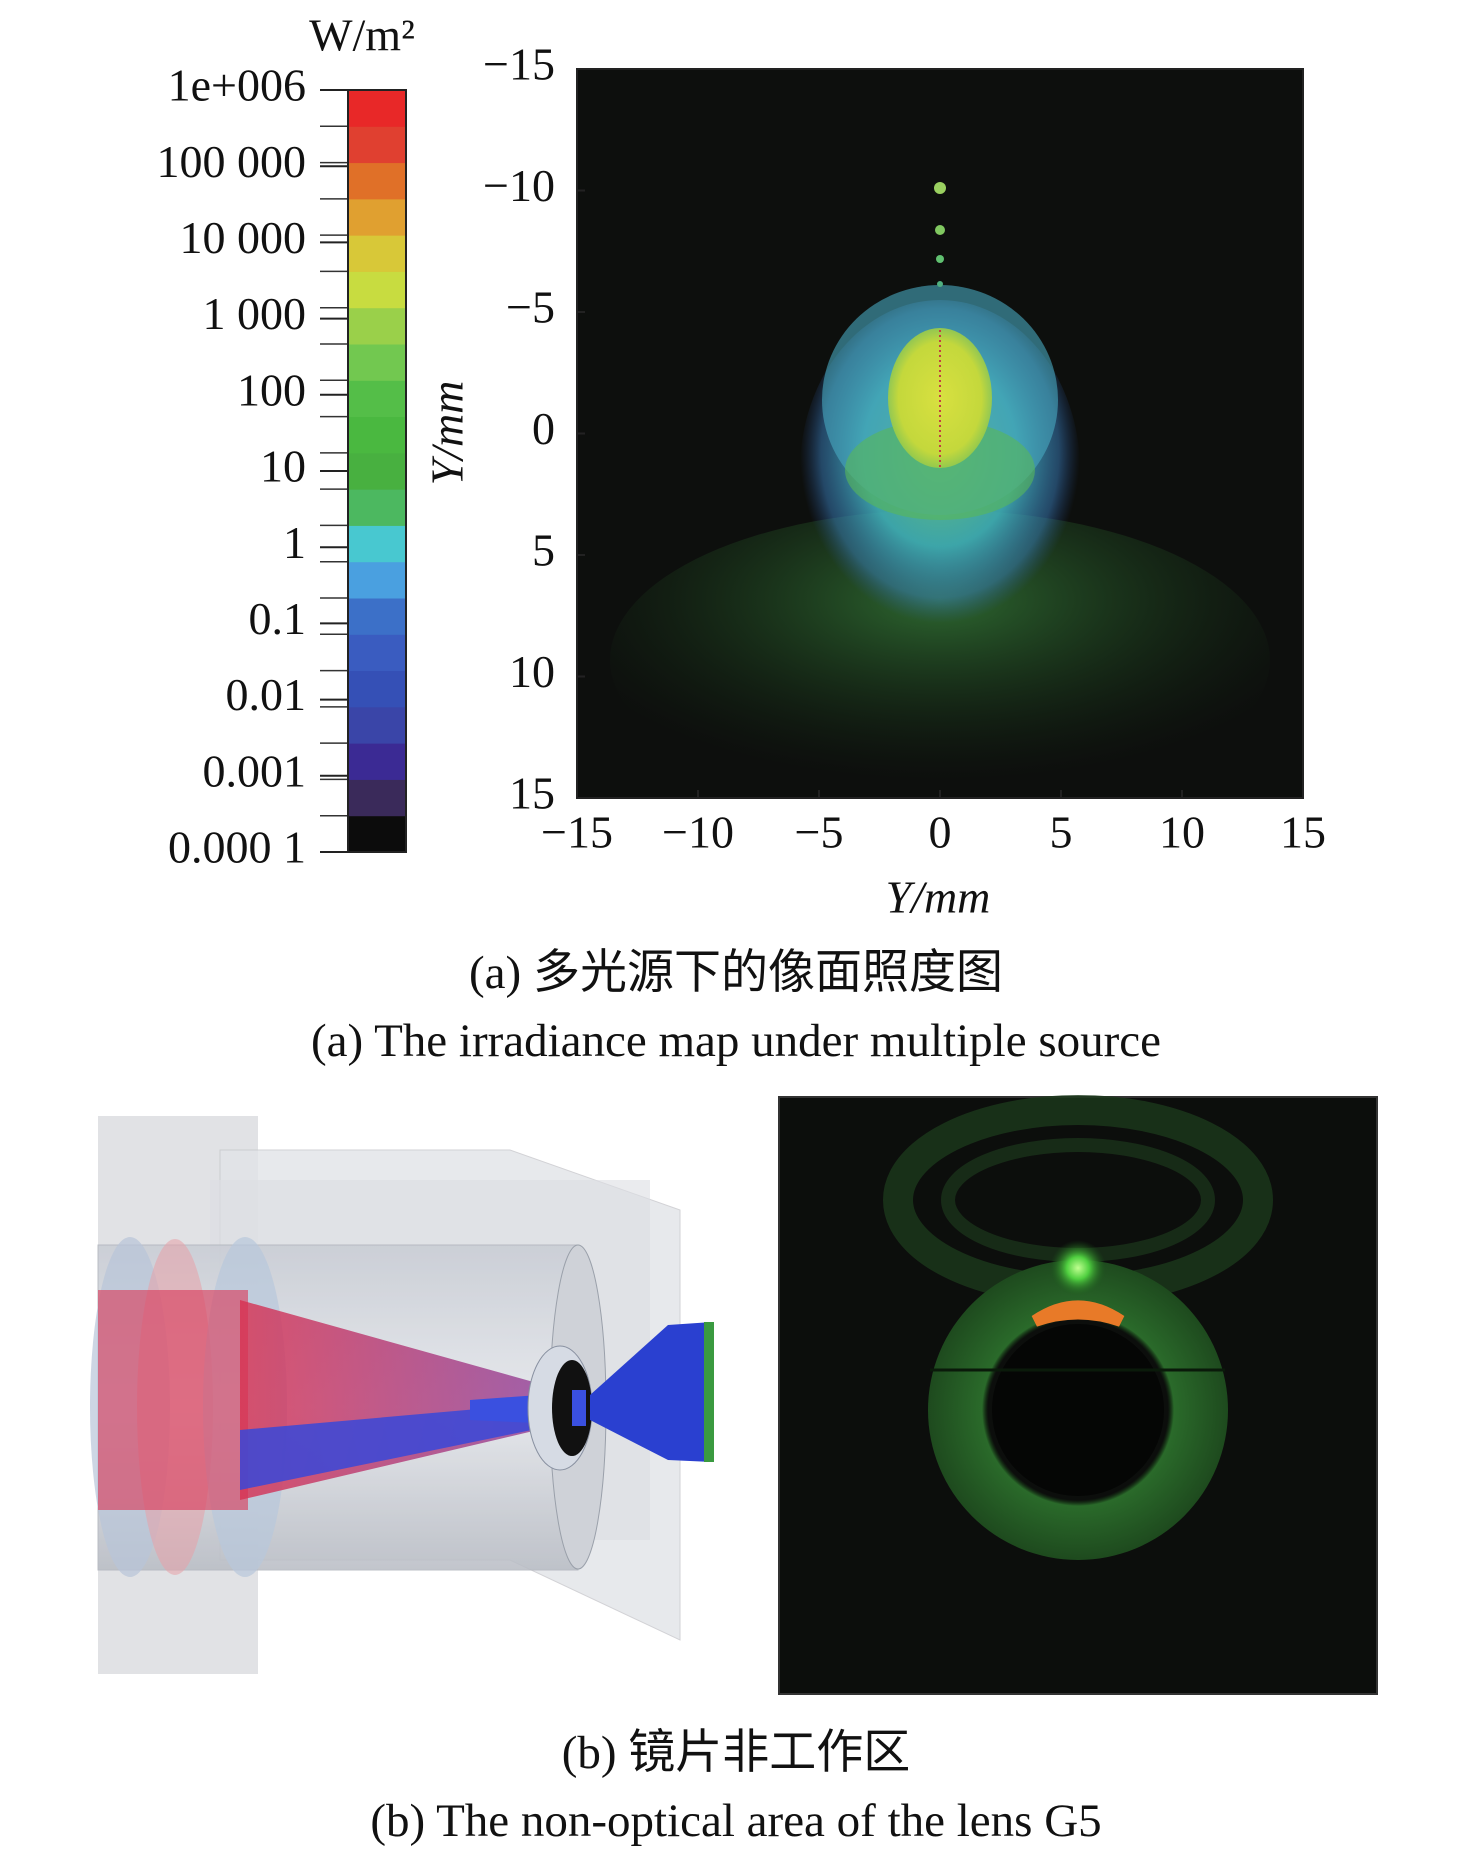  What do you see at coordinates (266, 694) in the screenshot?
I see `colorbar-tick-label: 0.01` at bounding box center [266, 694].